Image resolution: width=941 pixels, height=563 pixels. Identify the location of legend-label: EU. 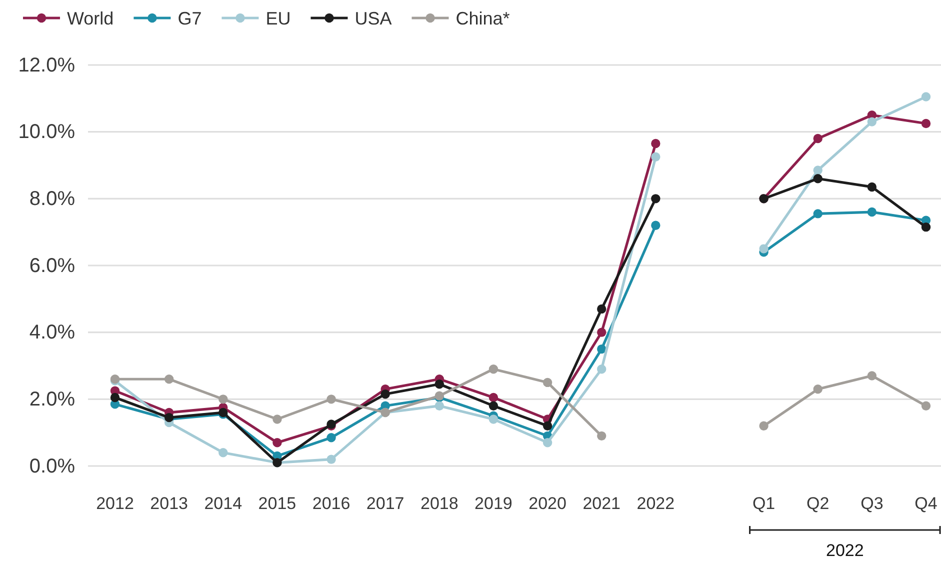
(278, 18).